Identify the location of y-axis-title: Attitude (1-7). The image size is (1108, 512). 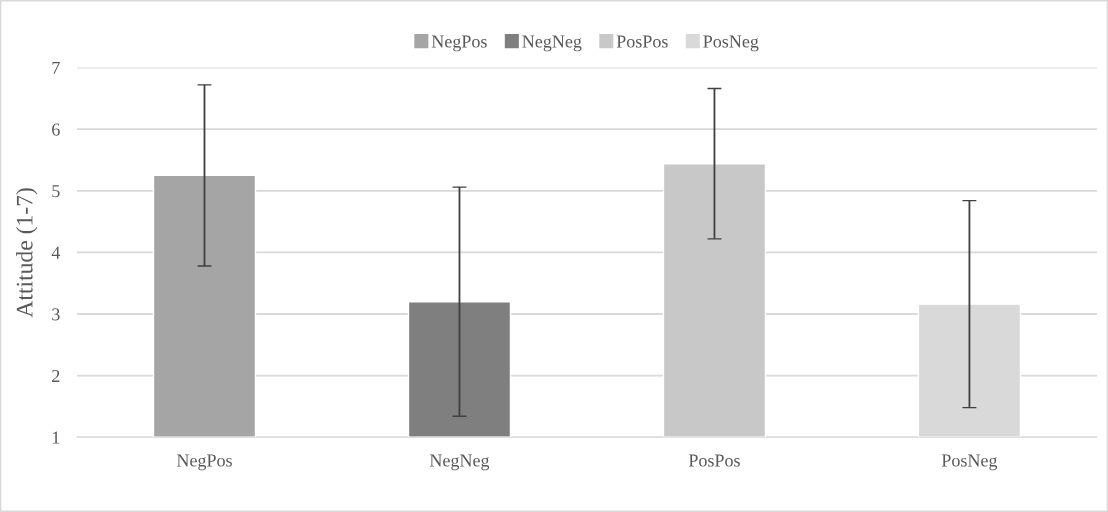
(27, 253).